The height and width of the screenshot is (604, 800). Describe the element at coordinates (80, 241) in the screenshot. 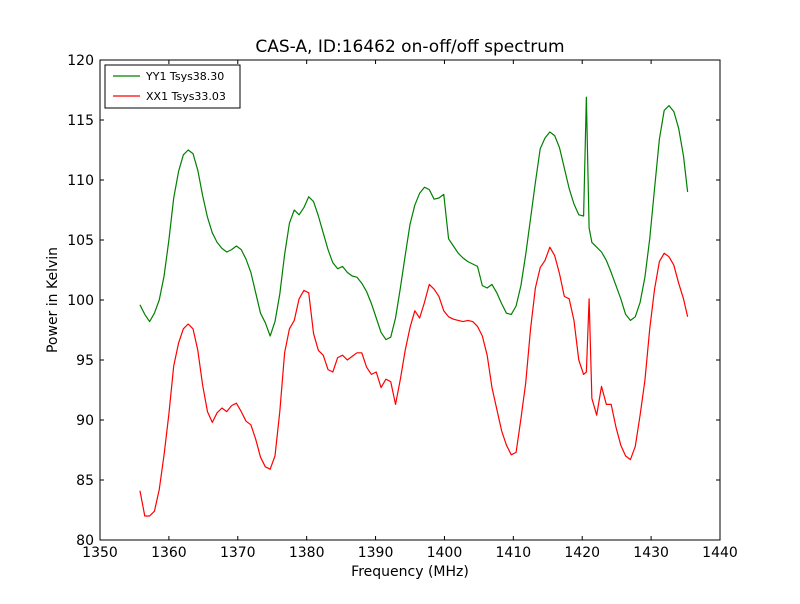

I see `y-tick-label-105: 105` at that location.